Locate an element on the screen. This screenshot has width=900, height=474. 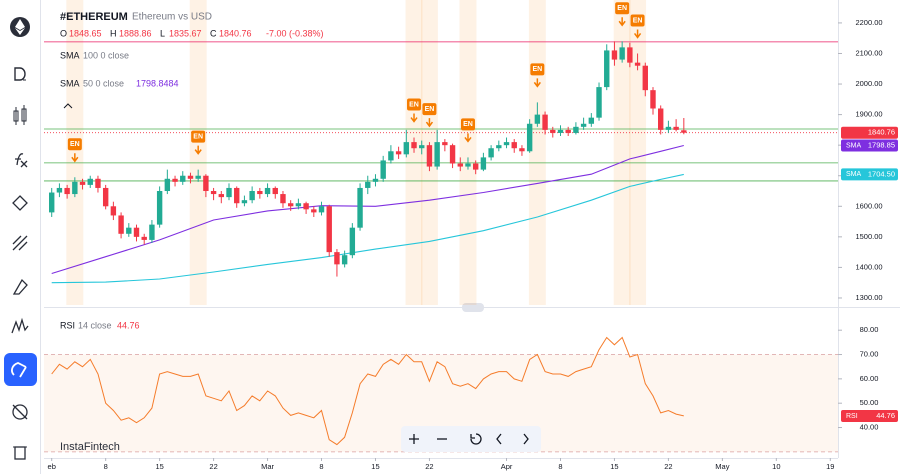
x-tick-label: 22 is located at coordinates (429, 466).